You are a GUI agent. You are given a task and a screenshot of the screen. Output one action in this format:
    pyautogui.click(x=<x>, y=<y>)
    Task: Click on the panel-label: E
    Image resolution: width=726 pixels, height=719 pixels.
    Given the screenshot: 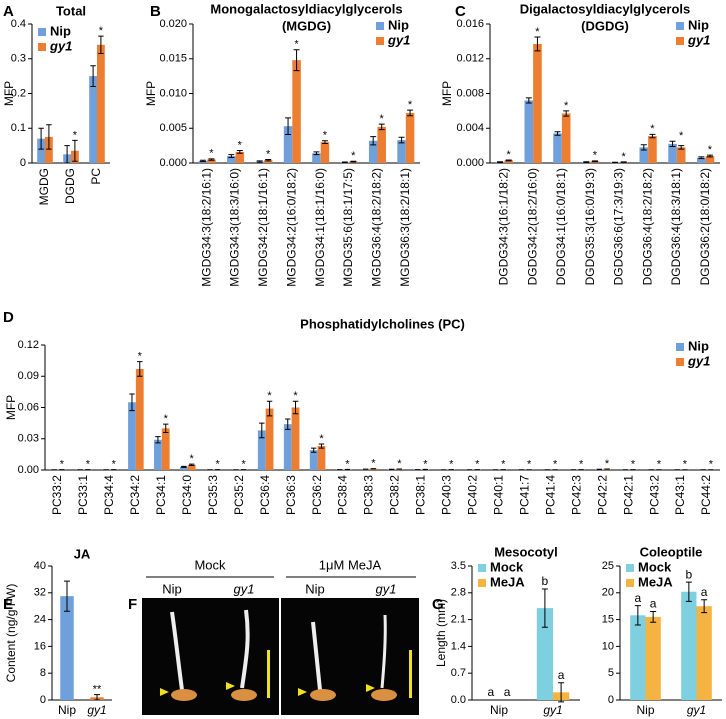 What is the action you would take?
    pyautogui.click(x=8, y=604)
    